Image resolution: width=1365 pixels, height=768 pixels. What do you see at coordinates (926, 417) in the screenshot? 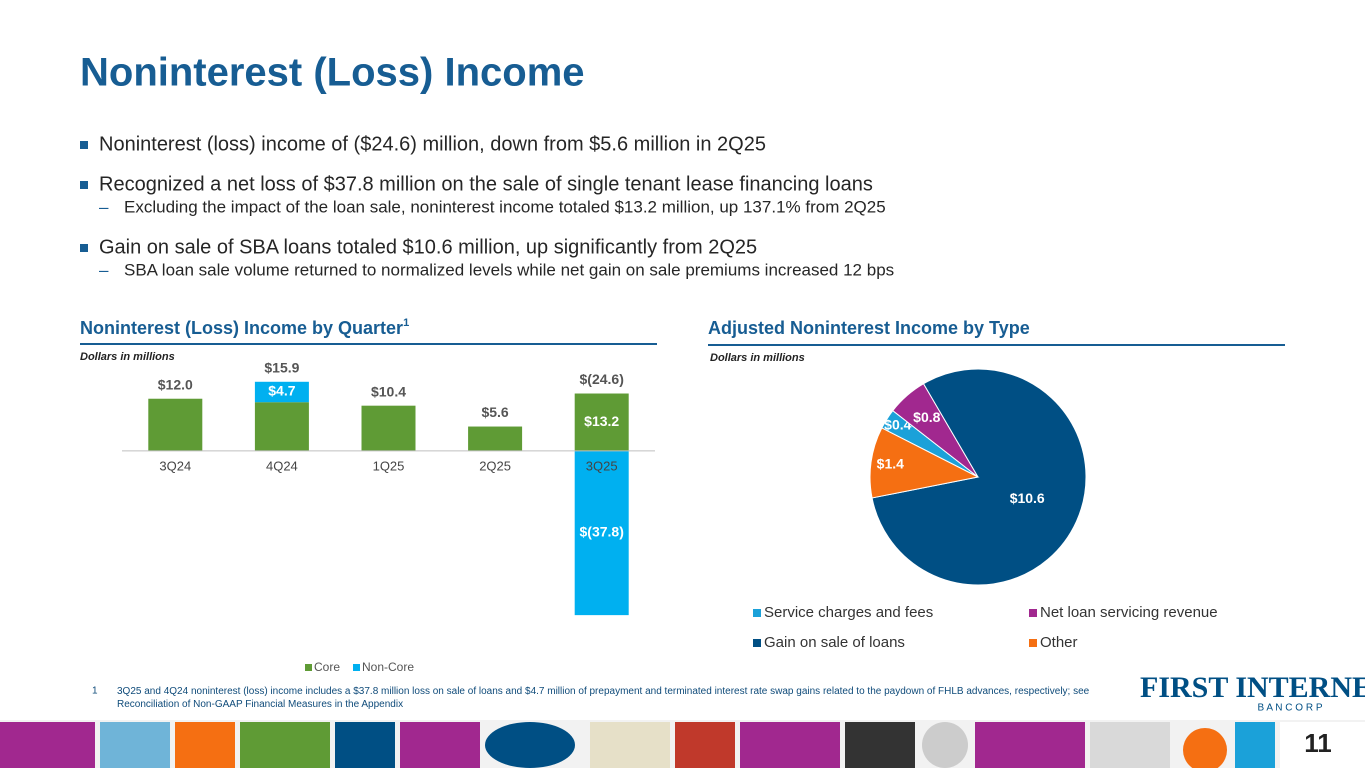
I see `slice-label: $0.8` at bounding box center [926, 417].